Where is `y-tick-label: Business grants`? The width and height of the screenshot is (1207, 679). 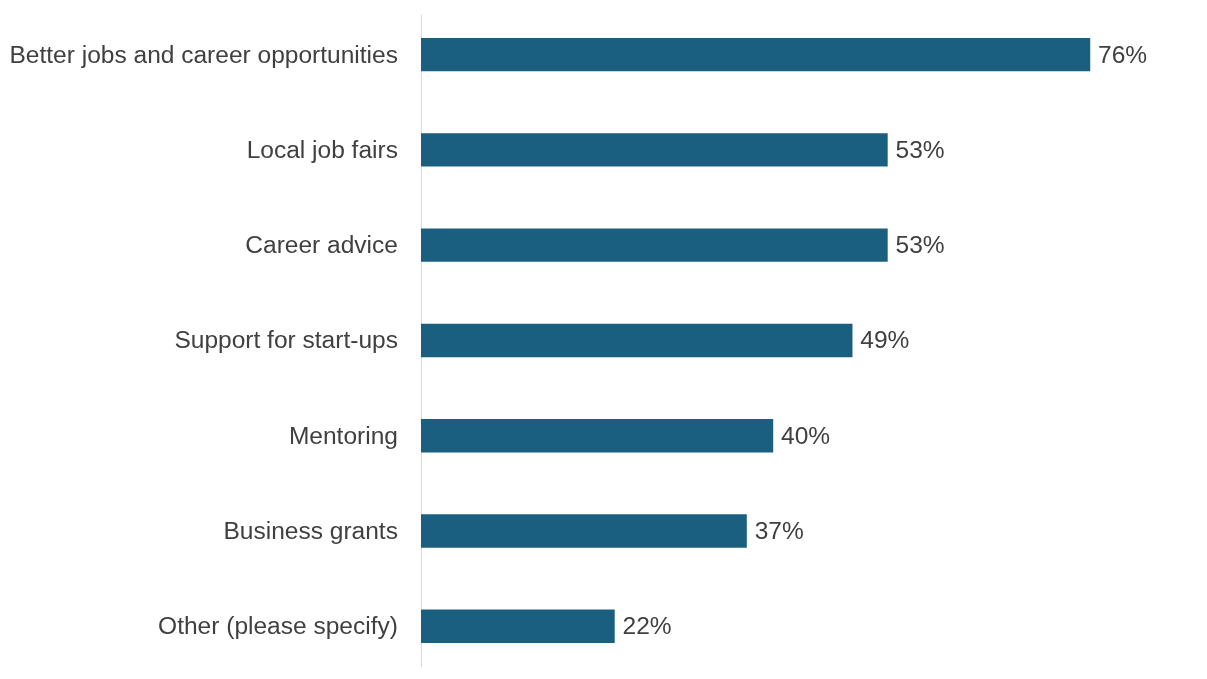 y-tick-label: Business grants is located at coordinates (310, 530).